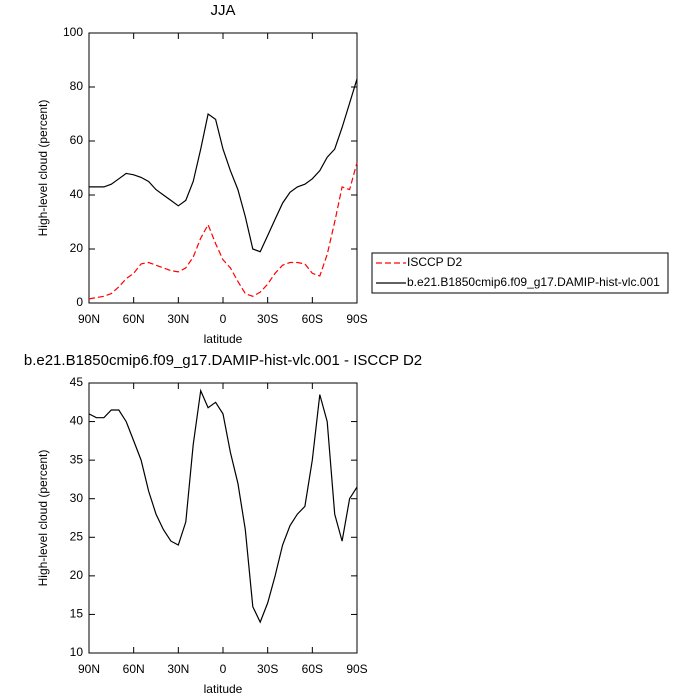 This screenshot has width=700, height=700. Describe the element at coordinates (434, 262) in the screenshot. I see `legend-label: ISCCP D2` at that location.